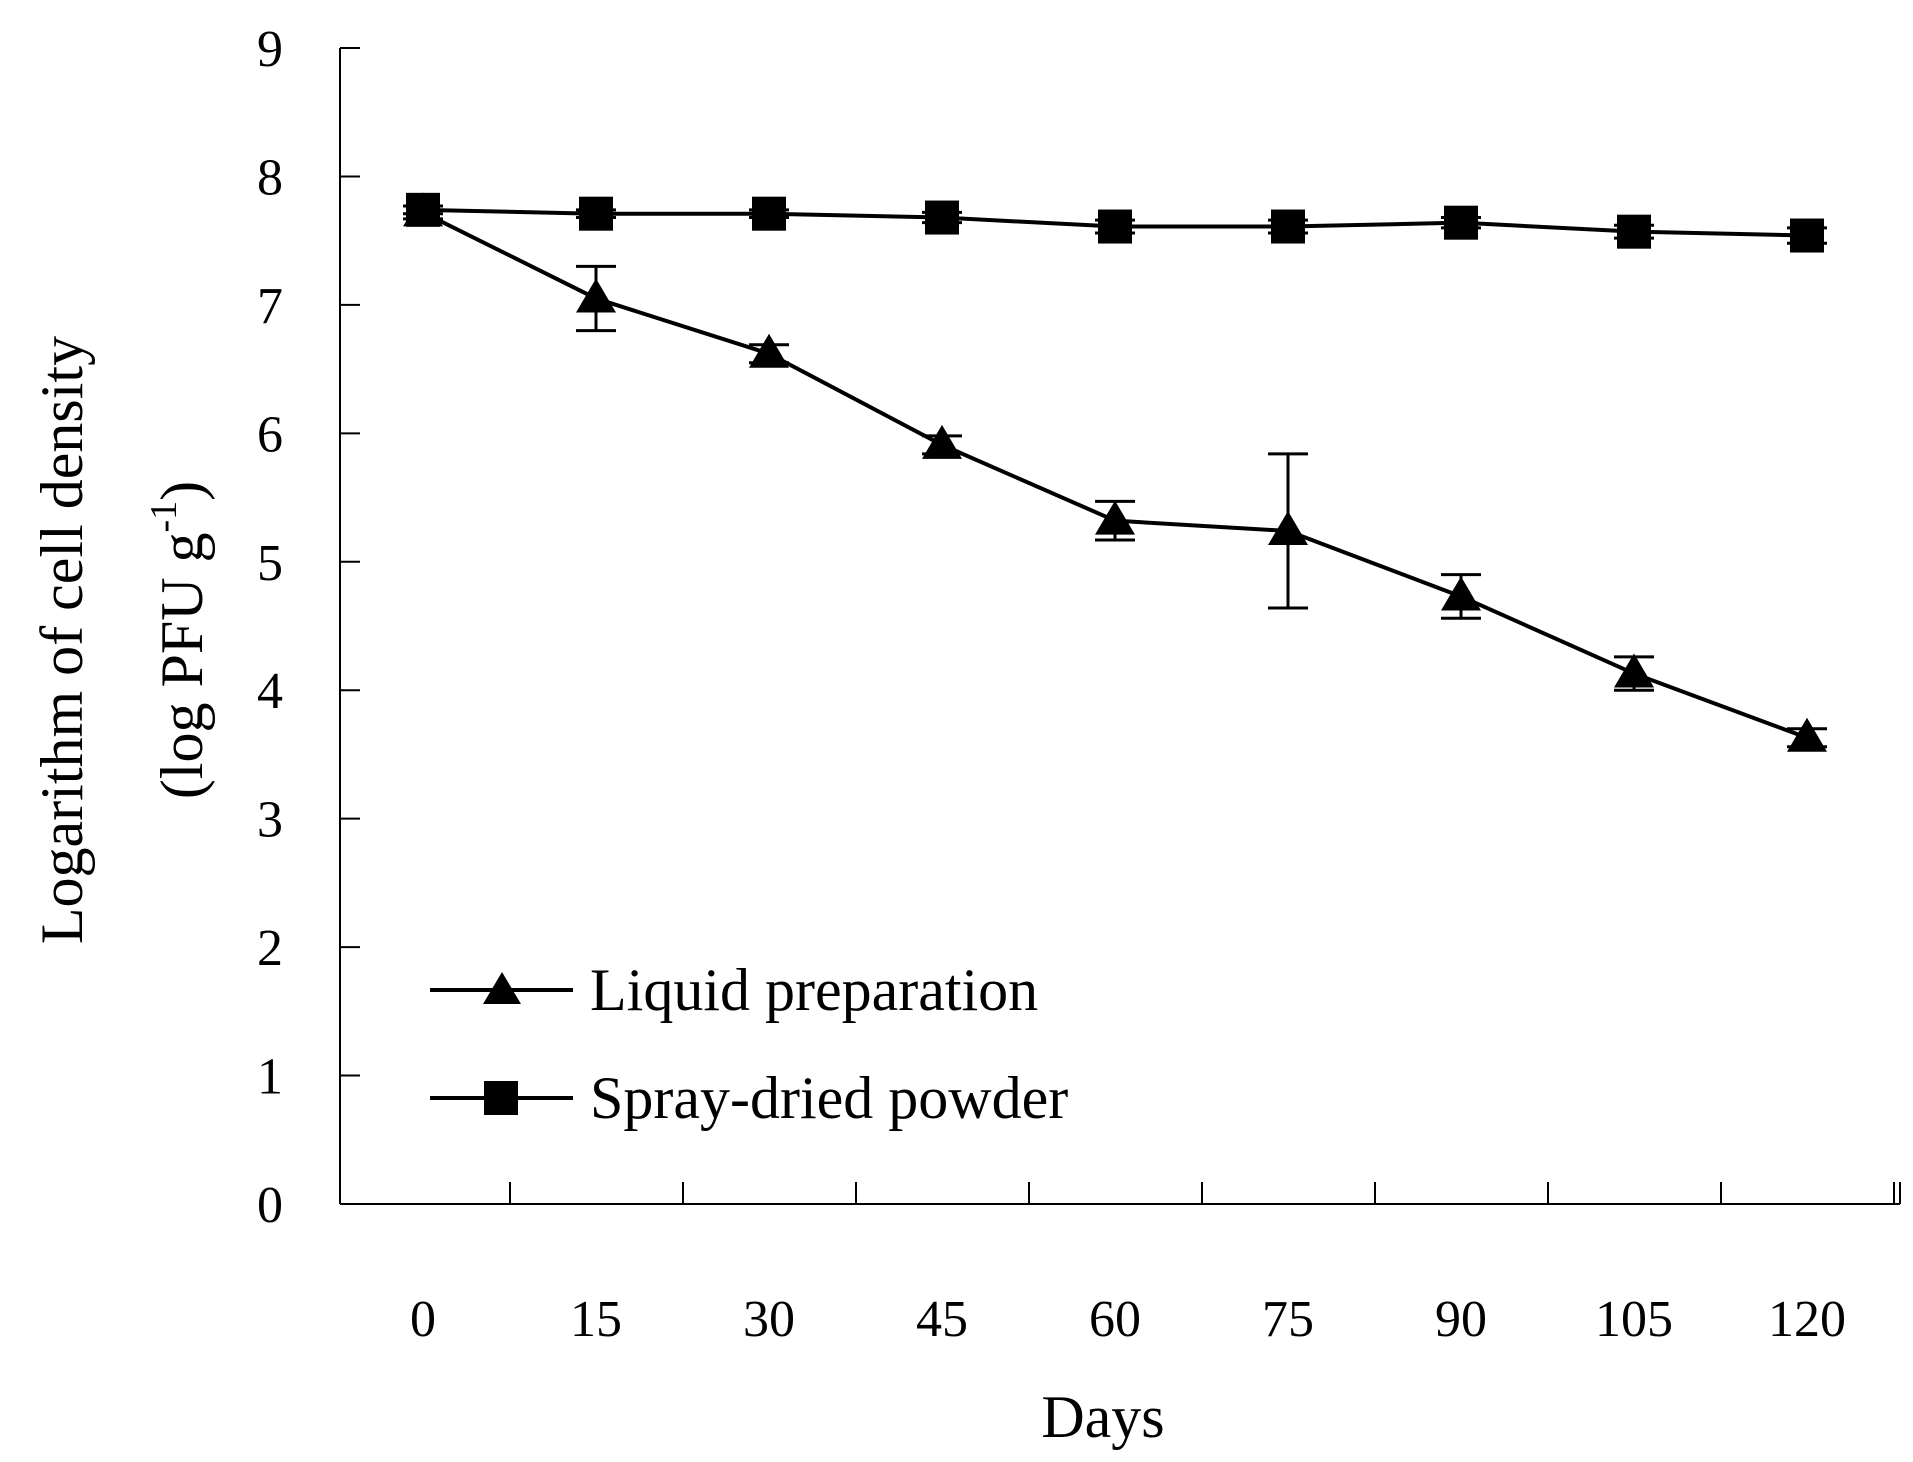 The height and width of the screenshot is (1462, 1913). What do you see at coordinates (270, 691) in the screenshot?
I see `y-tick-label: 4` at bounding box center [270, 691].